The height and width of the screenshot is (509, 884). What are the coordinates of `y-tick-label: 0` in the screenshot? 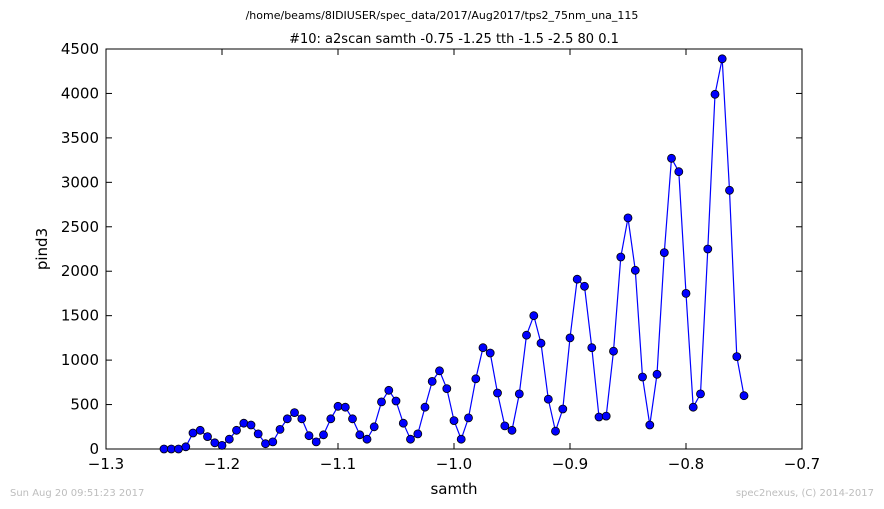 It's located at (94, 449).